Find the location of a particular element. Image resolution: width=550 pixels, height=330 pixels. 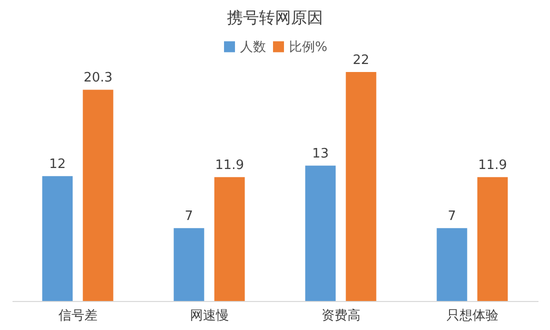

x-tick-label: 网速慢 is located at coordinates (209, 316).